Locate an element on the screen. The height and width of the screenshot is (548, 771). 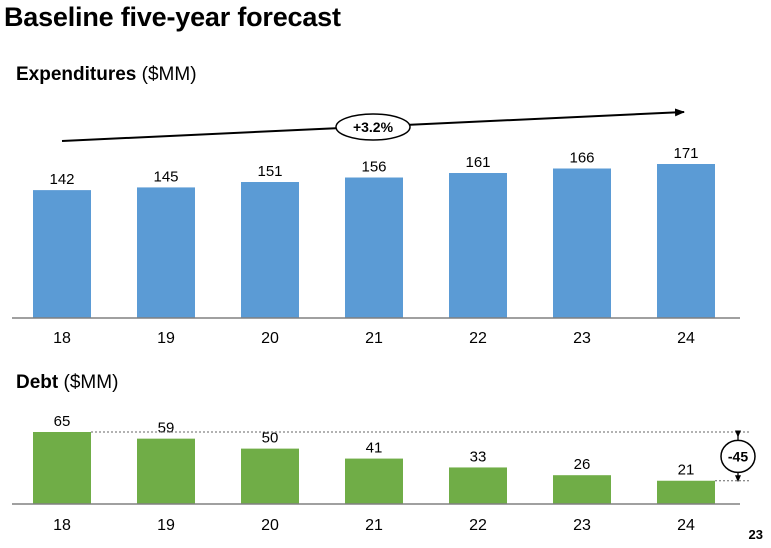
debt-tick-label: 18 is located at coordinates (62, 525).